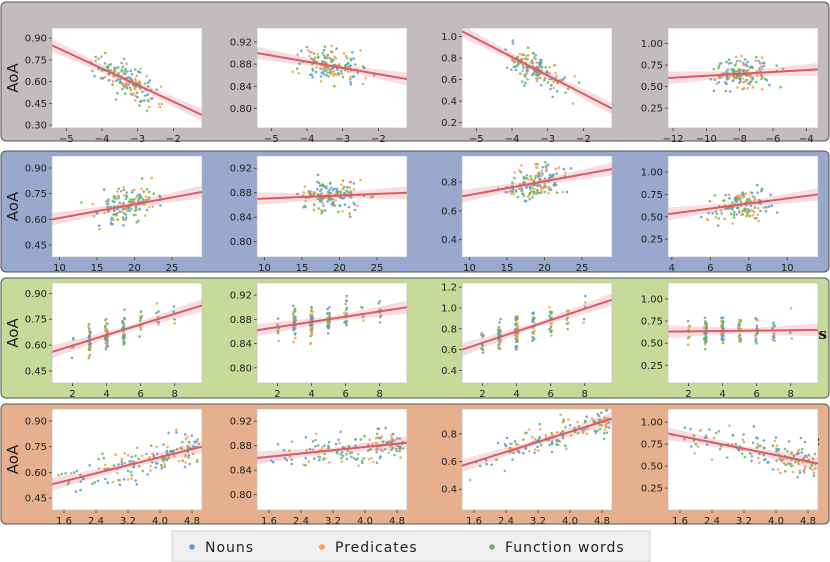  I want to click on panel-r4-c1: 1.6 2.4 3.2 4.0 4.8 0.45 0.60 0.75 0.90, so click(114, 467).